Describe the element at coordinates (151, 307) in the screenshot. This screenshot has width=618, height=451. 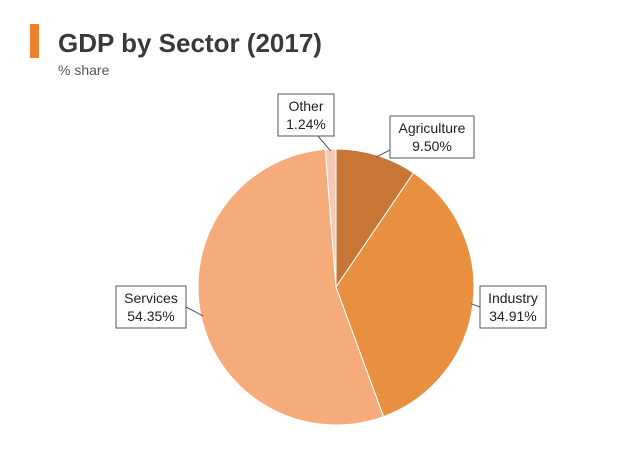
I see `label-box-services` at that location.